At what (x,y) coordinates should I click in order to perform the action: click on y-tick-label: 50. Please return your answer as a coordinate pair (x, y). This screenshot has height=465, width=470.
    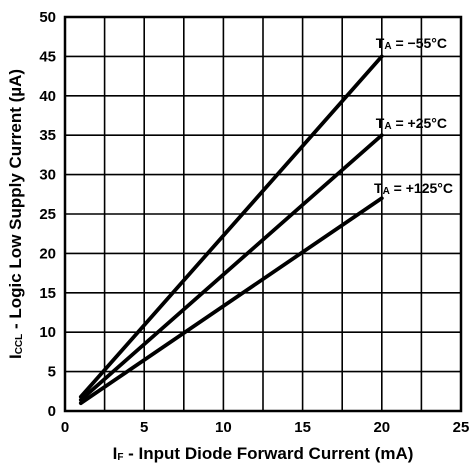
    Looking at the image, I should click on (47, 17).